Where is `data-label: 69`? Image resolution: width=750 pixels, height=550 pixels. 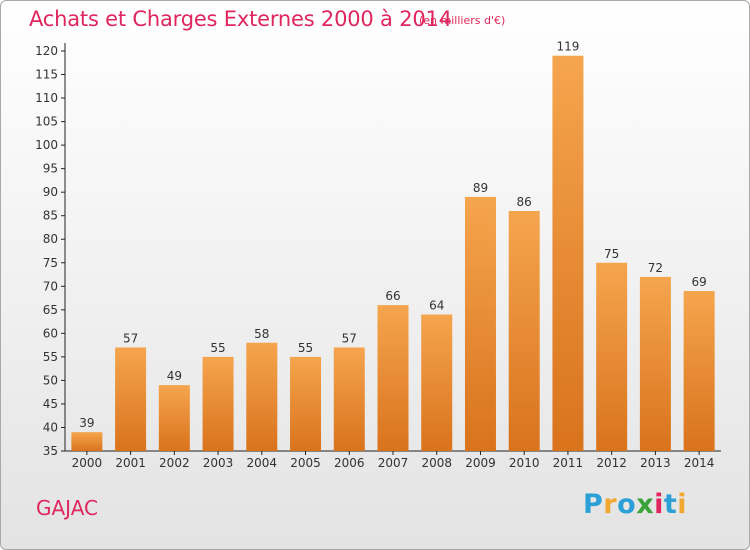
data-label: 69 is located at coordinates (698, 282).